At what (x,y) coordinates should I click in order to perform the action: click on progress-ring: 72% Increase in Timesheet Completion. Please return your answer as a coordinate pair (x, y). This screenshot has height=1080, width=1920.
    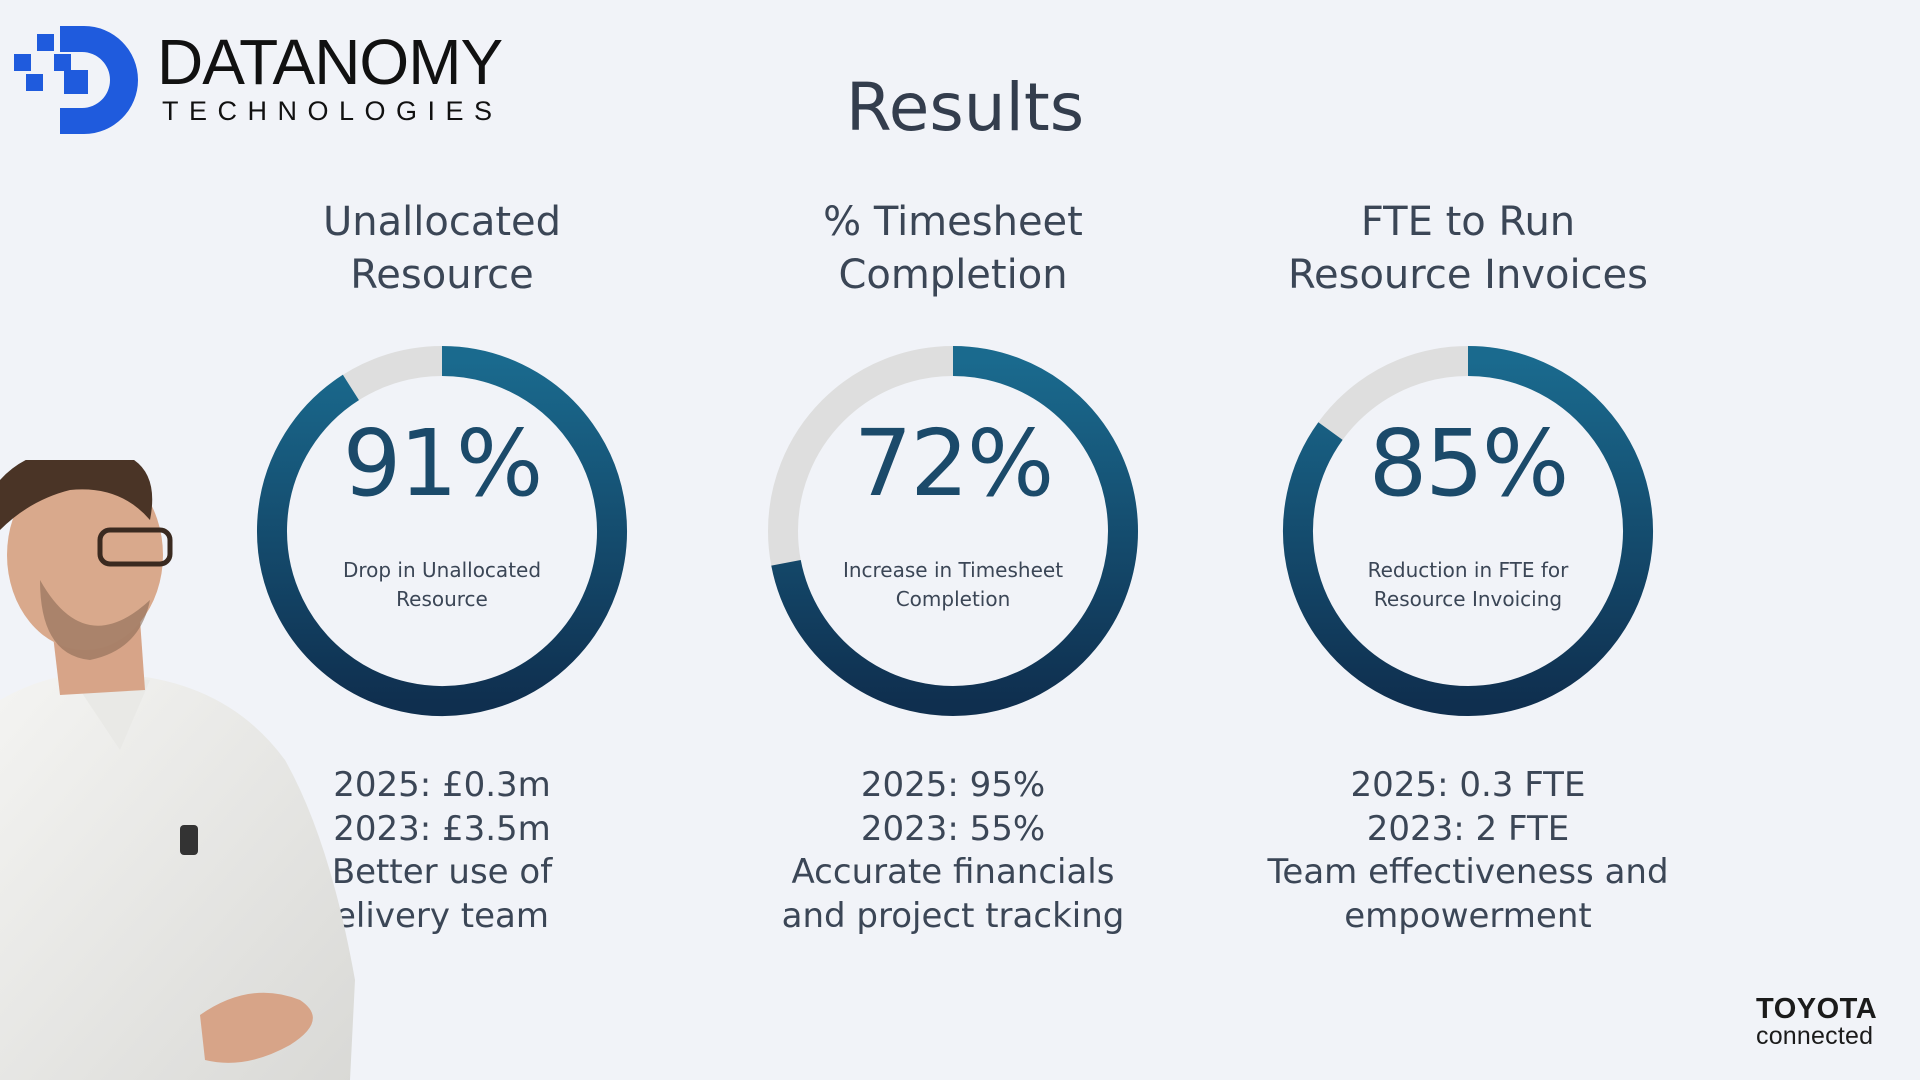
    Looking at the image, I should click on (953, 531).